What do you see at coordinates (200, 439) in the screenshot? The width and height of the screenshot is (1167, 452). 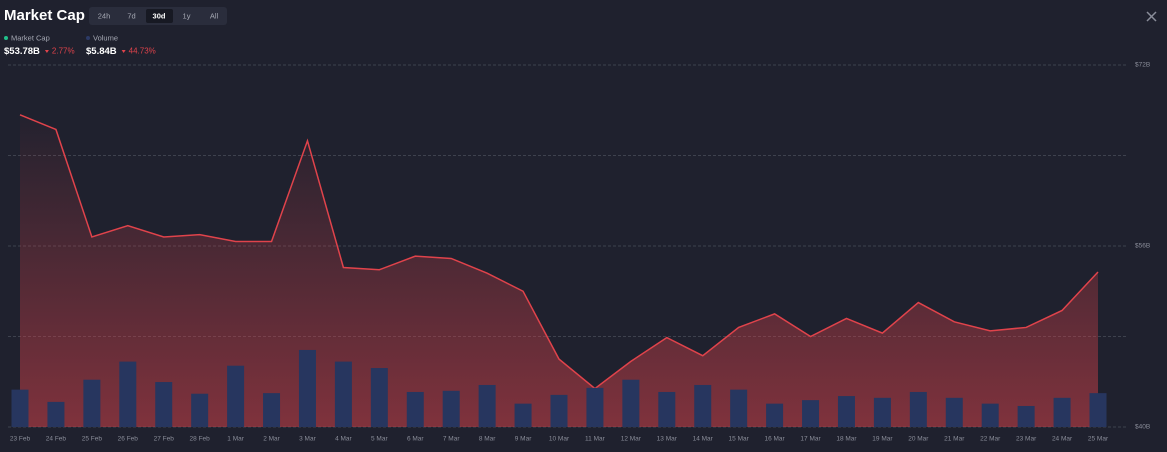 I see `x-tick-label: 28 Feb` at bounding box center [200, 439].